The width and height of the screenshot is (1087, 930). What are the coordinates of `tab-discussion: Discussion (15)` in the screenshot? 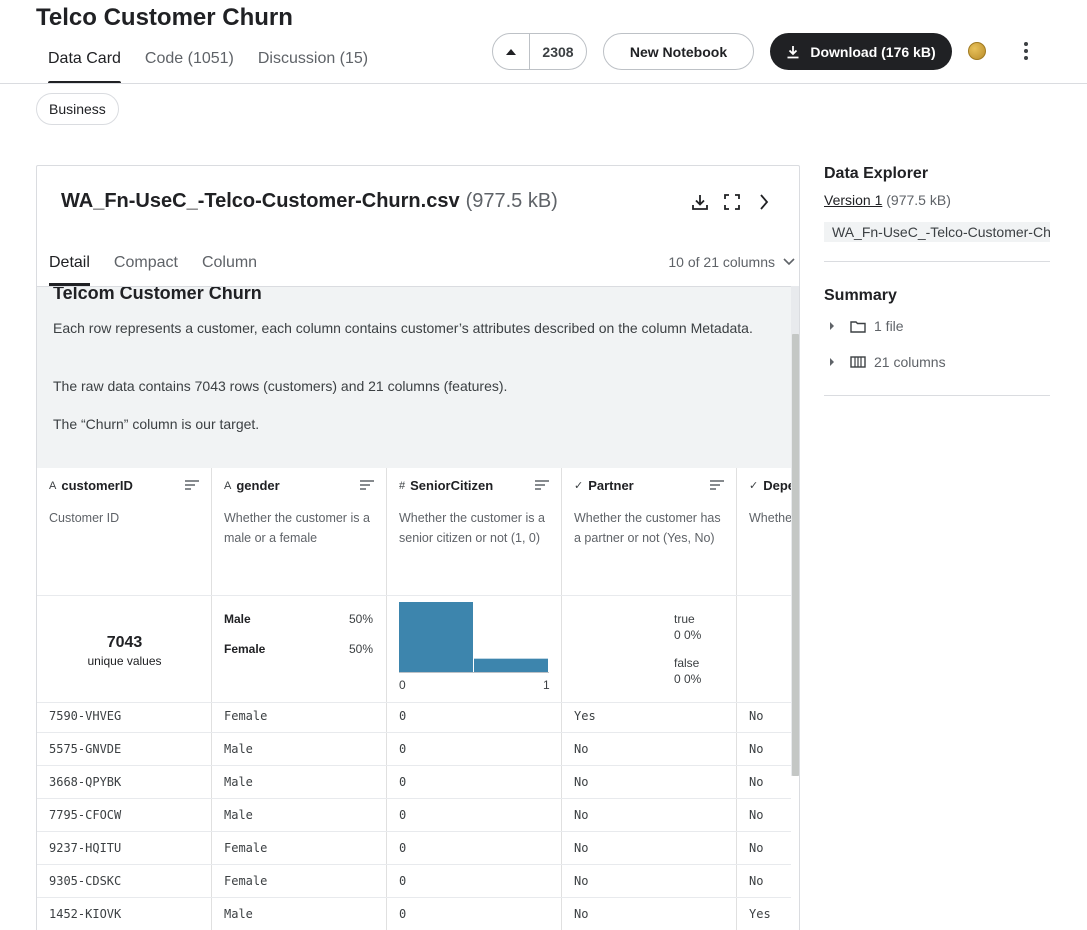 It's located at (313, 58).